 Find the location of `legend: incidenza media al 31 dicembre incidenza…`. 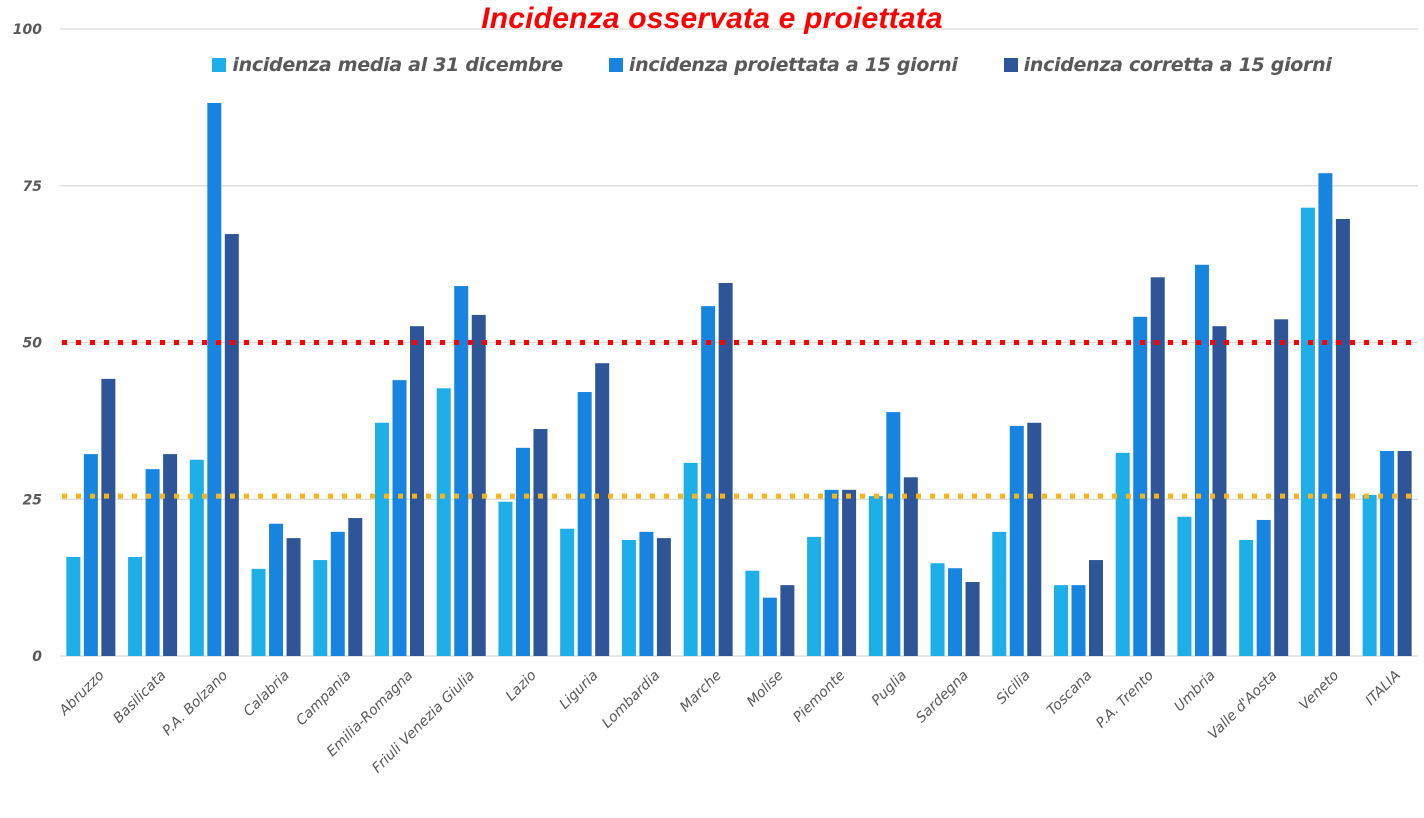

legend: incidenza media al 31 dicembre incidenza… is located at coordinates (712, 65).